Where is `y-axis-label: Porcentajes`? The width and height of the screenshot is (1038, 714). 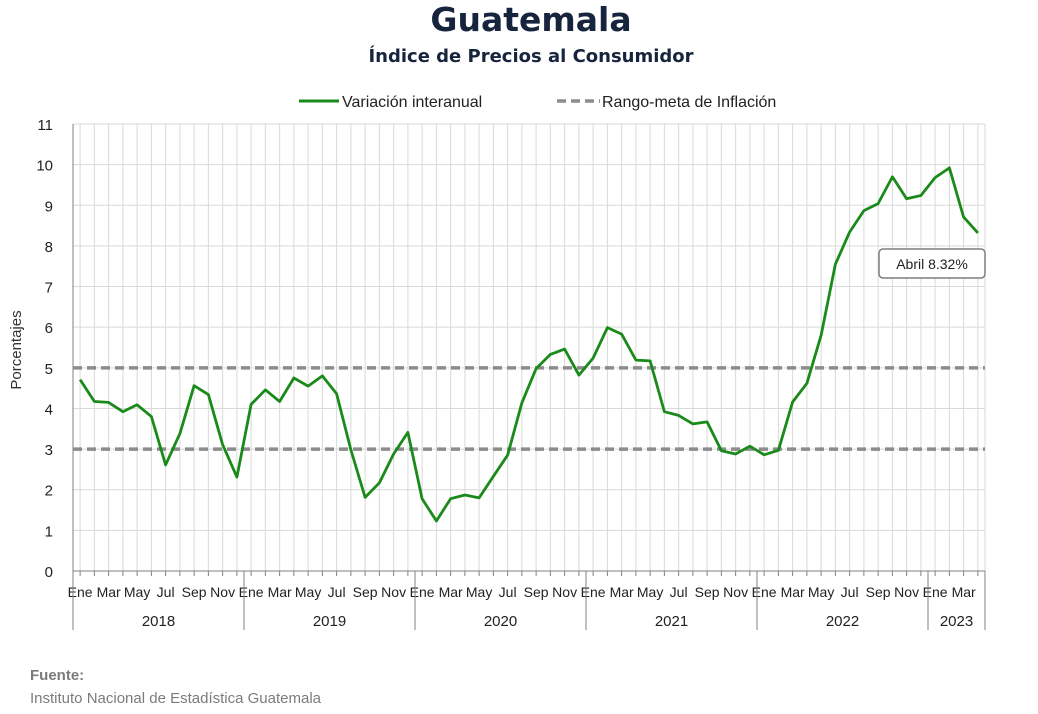
y-axis-label: Porcentajes is located at coordinates (16, 349).